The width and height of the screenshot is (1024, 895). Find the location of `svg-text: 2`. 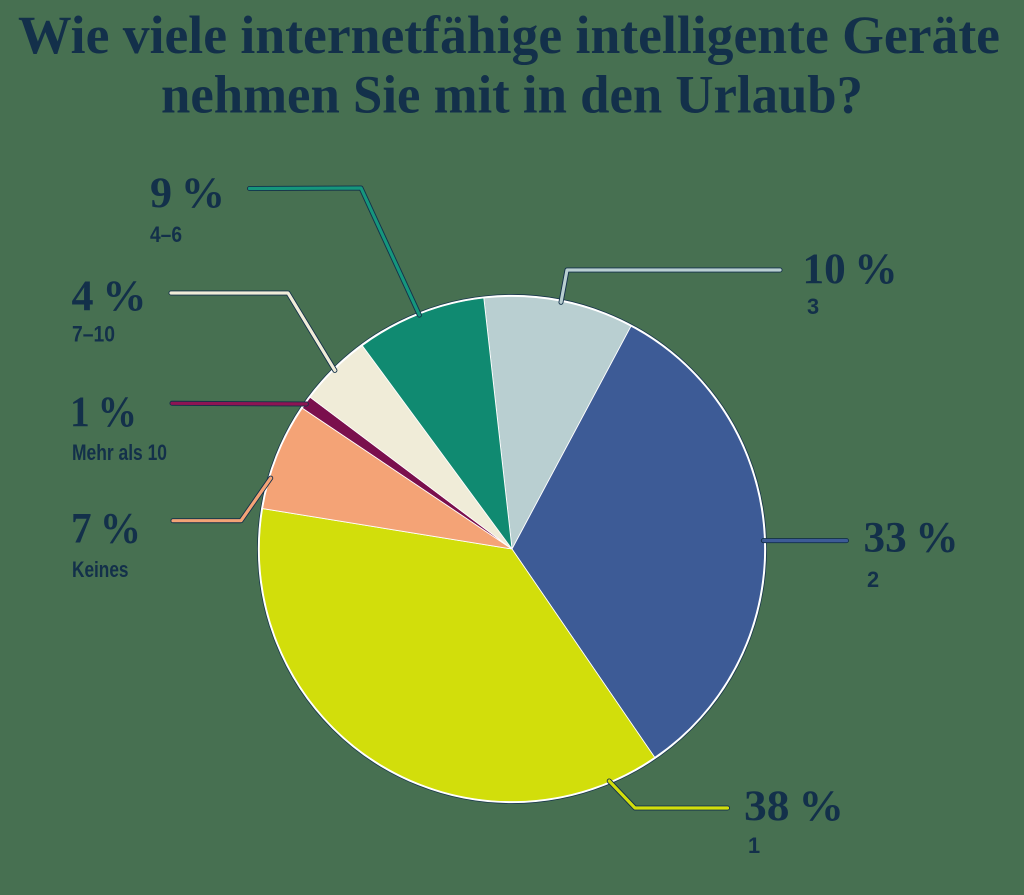

svg-text: 2 is located at coordinates (873, 579).